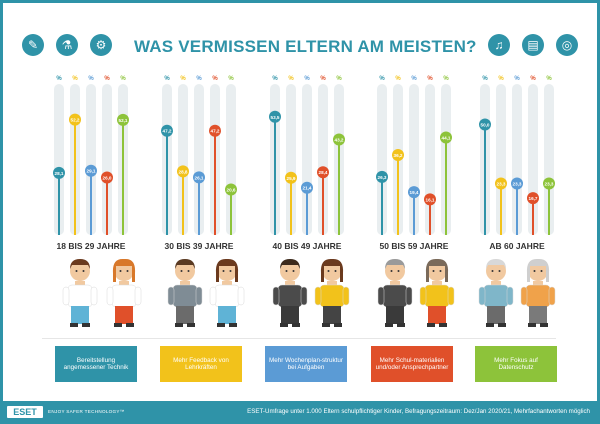 The height and width of the screenshot is (424, 600). I want to click on microscope-icon: ⚙, so click(101, 45).